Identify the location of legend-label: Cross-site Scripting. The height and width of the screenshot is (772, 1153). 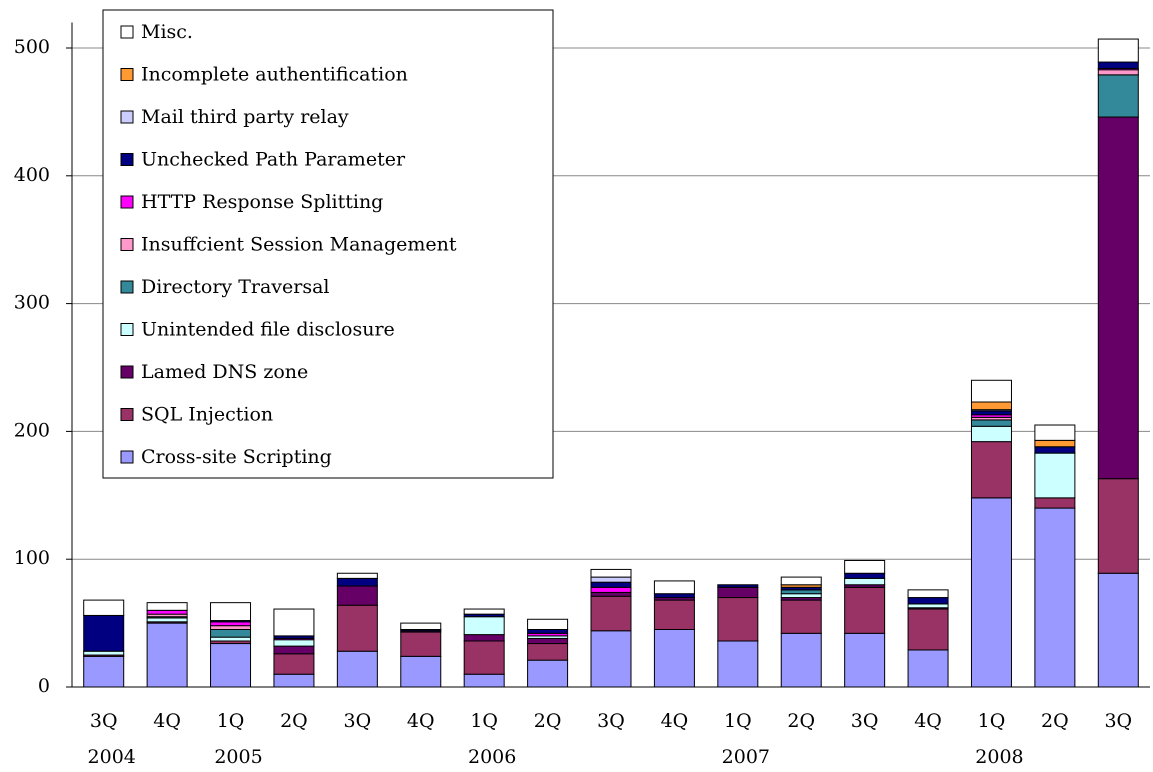
(236, 457).